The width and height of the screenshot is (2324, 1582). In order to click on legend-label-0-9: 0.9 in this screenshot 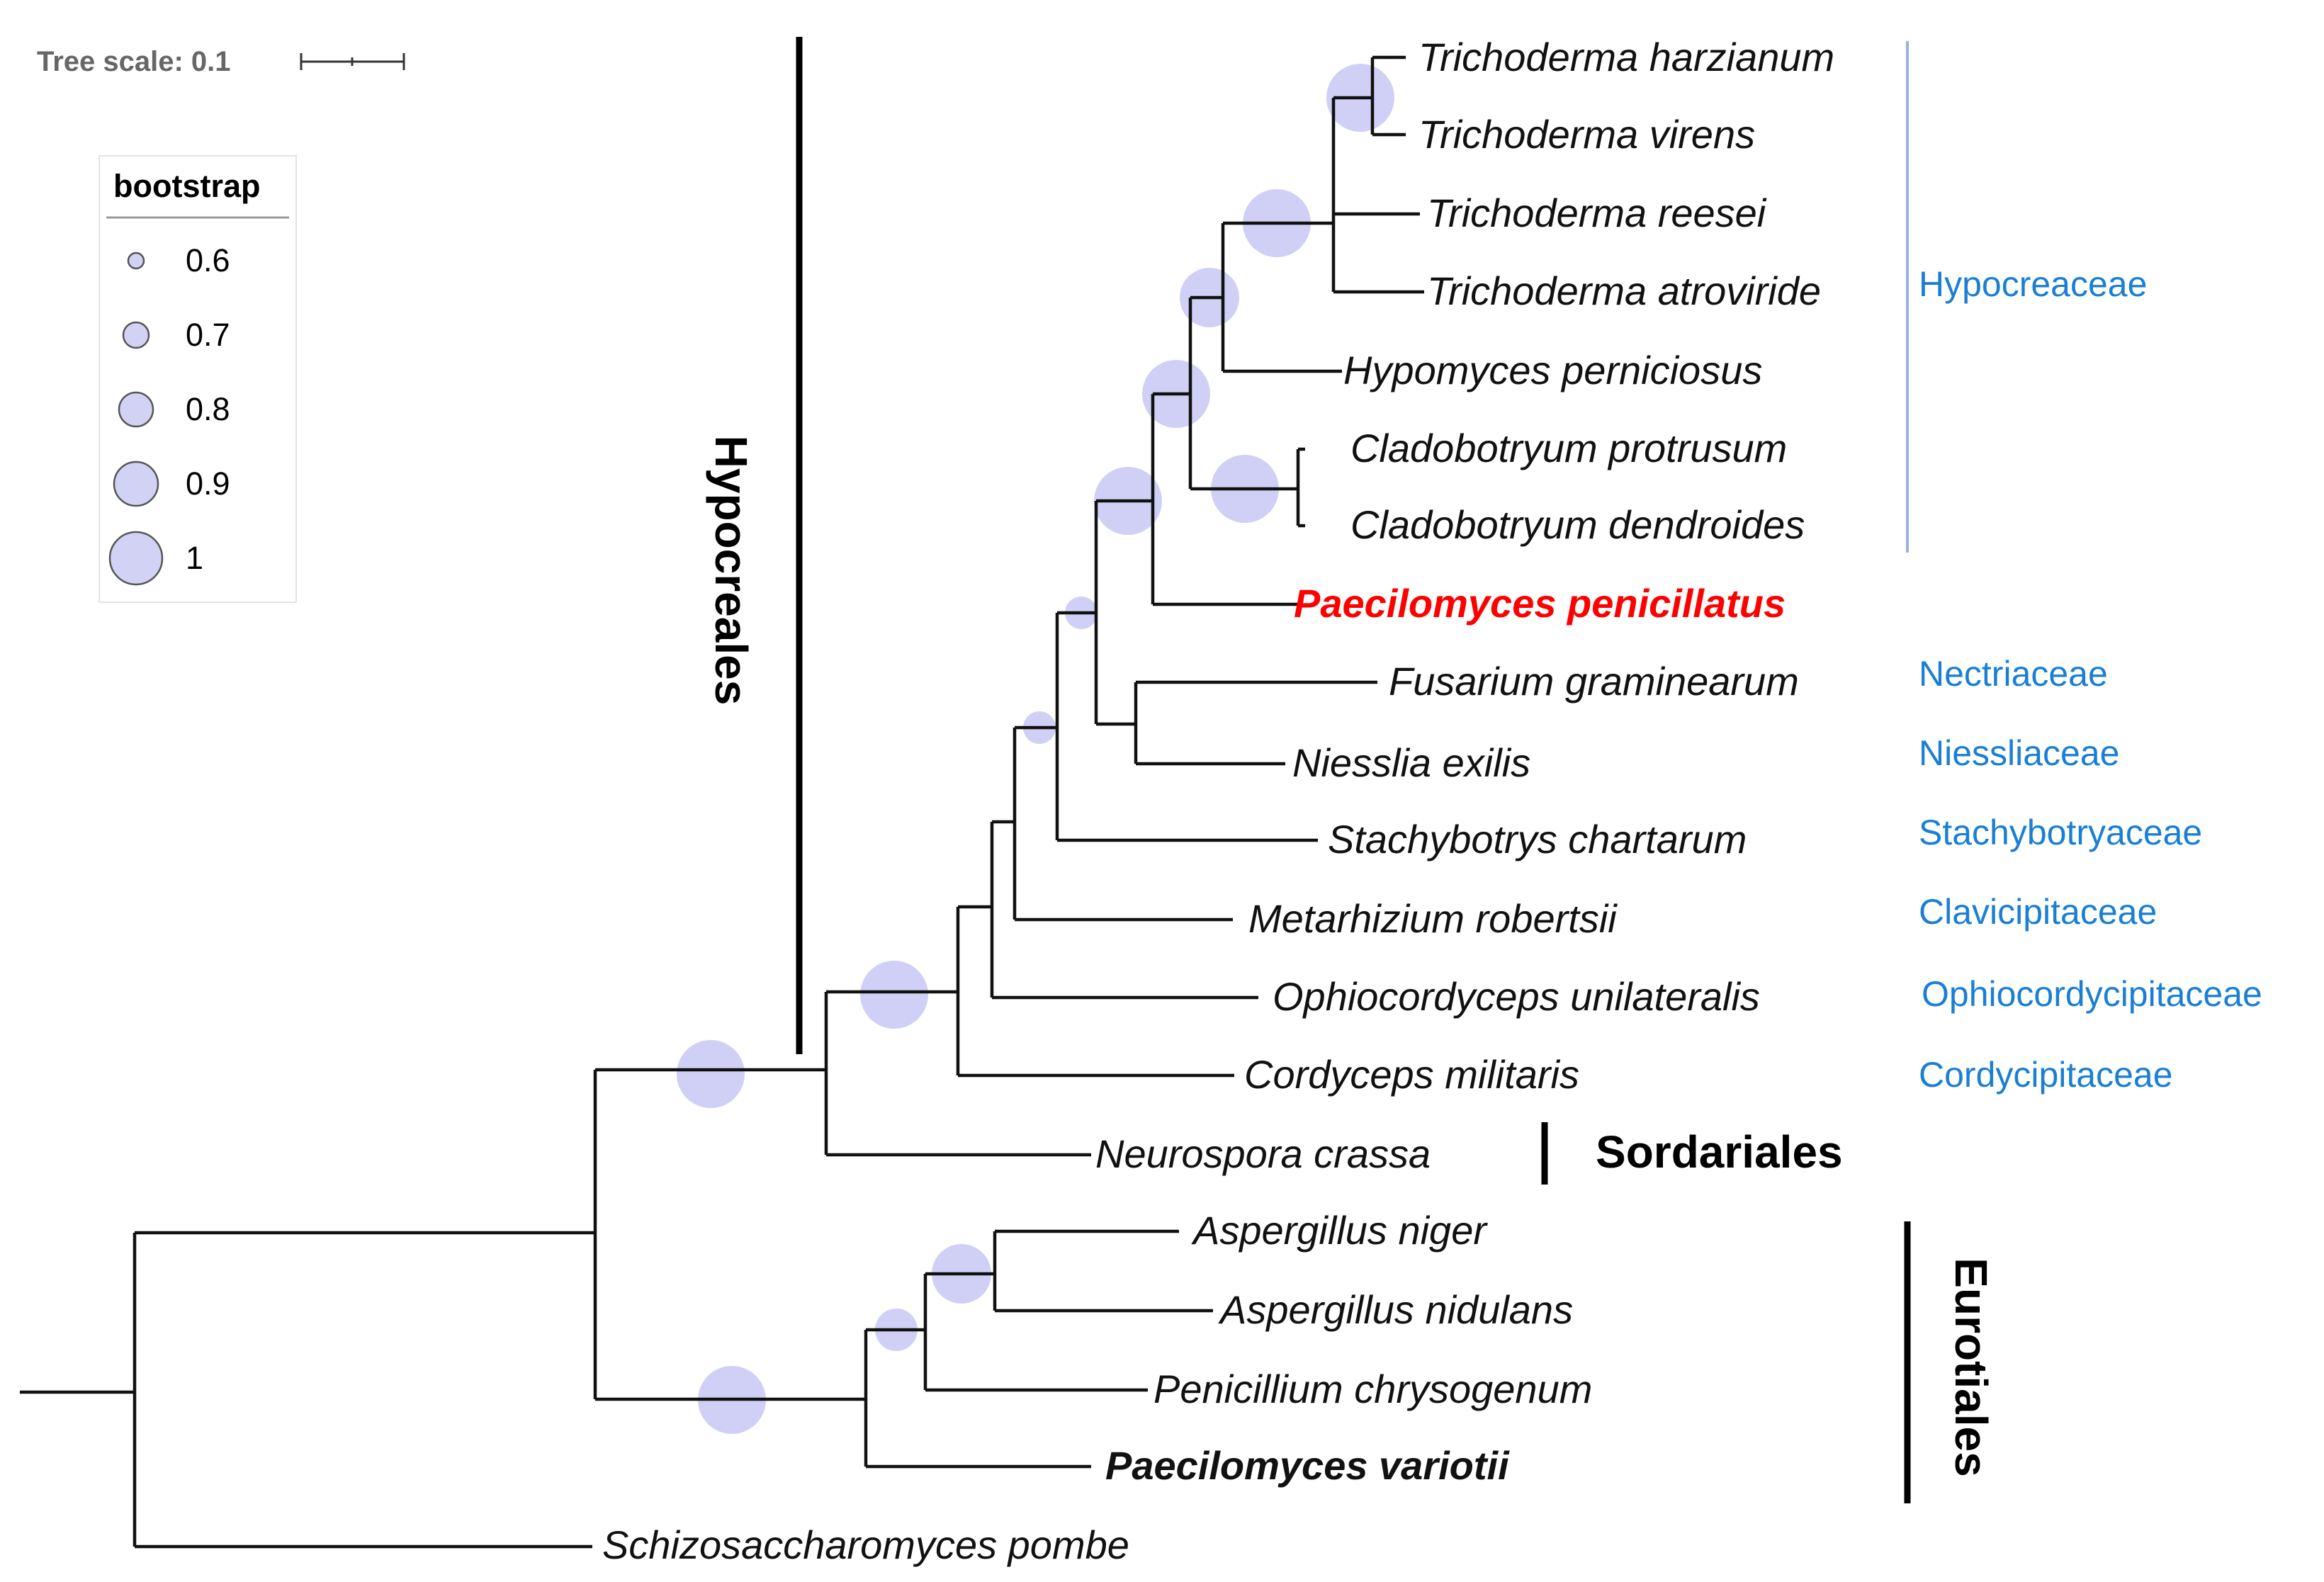, I will do `click(208, 484)`.